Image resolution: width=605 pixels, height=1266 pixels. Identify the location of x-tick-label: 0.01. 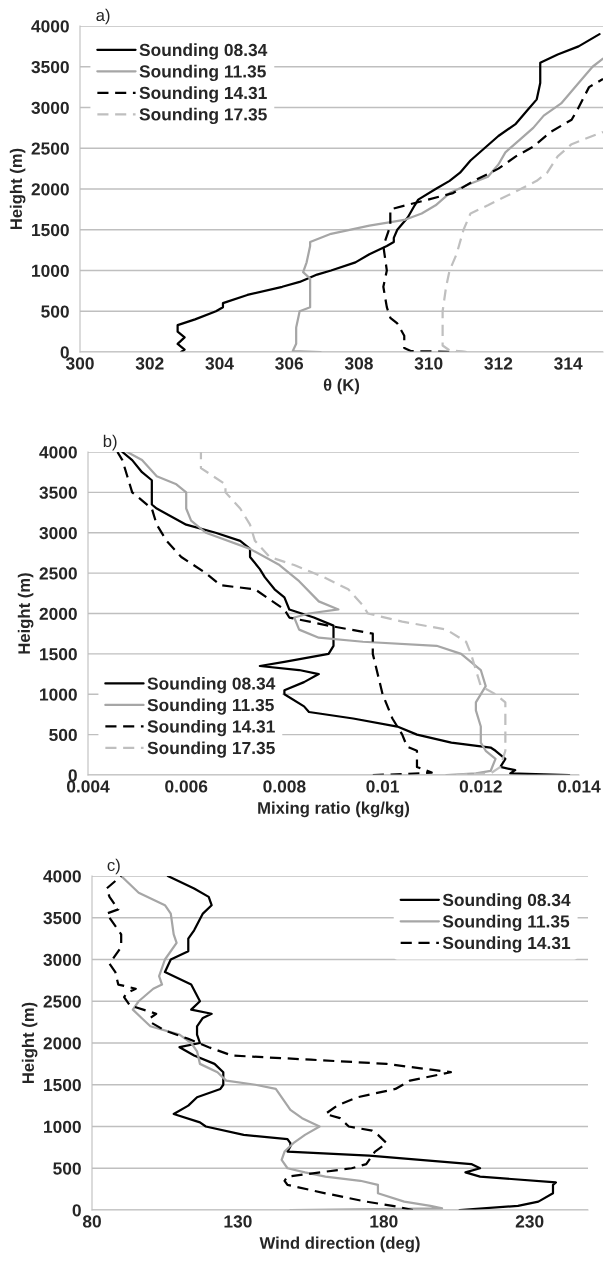
(383, 786).